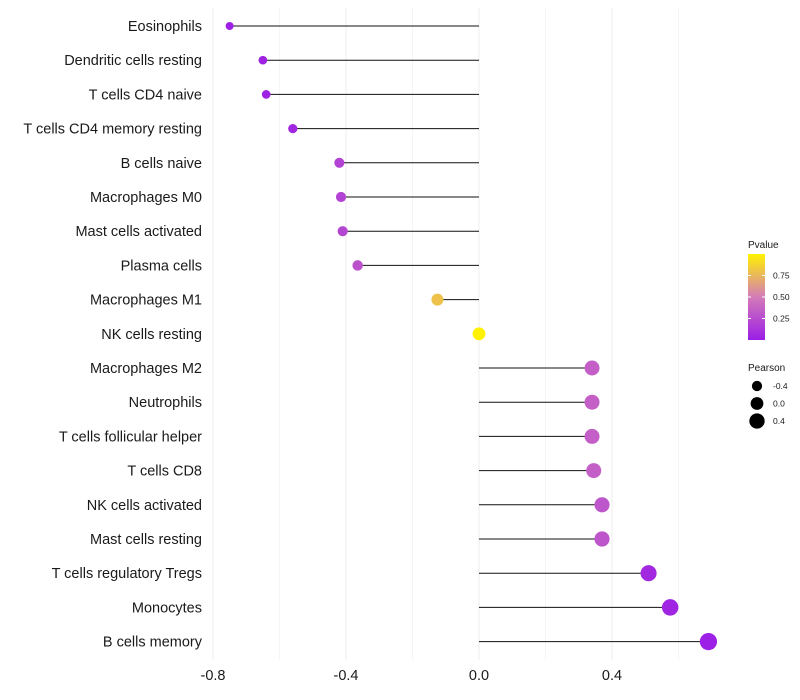  What do you see at coordinates (164, 472) in the screenshot?
I see `category-label: T cells CD8` at bounding box center [164, 472].